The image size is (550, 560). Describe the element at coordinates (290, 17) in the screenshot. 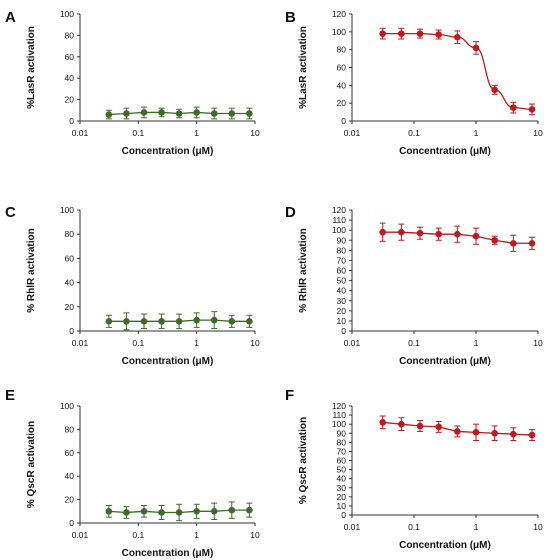

I see `panel-letter: B` at that location.